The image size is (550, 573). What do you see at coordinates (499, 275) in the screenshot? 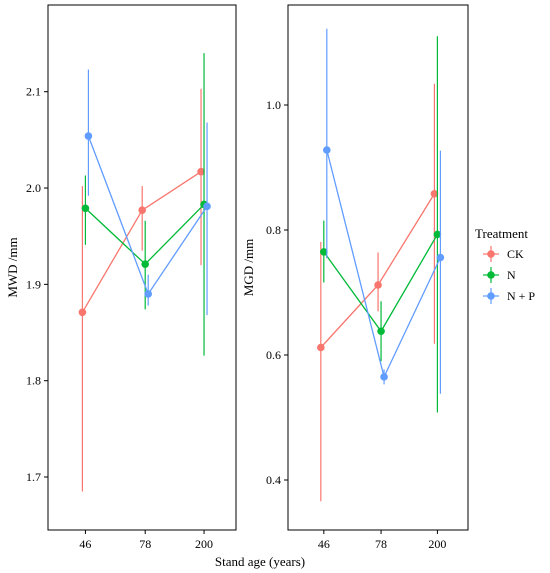
I see `legend-item: N` at bounding box center [499, 275].